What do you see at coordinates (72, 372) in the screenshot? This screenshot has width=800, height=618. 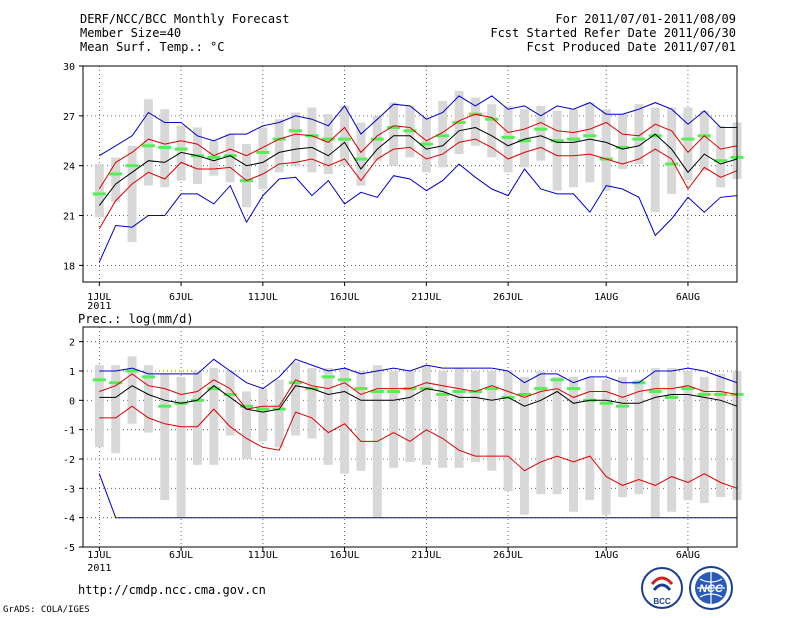 I see `y-tick-label: 1` at bounding box center [72, 372].